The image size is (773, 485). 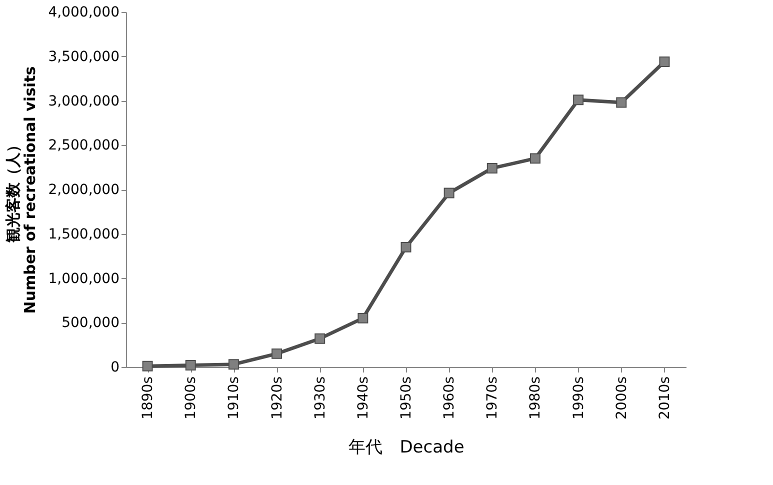 What do you see at coordinates (234, 398) in the screenshot?
I see `x-tick-label: 1910s` at bounding box center [234, 398].